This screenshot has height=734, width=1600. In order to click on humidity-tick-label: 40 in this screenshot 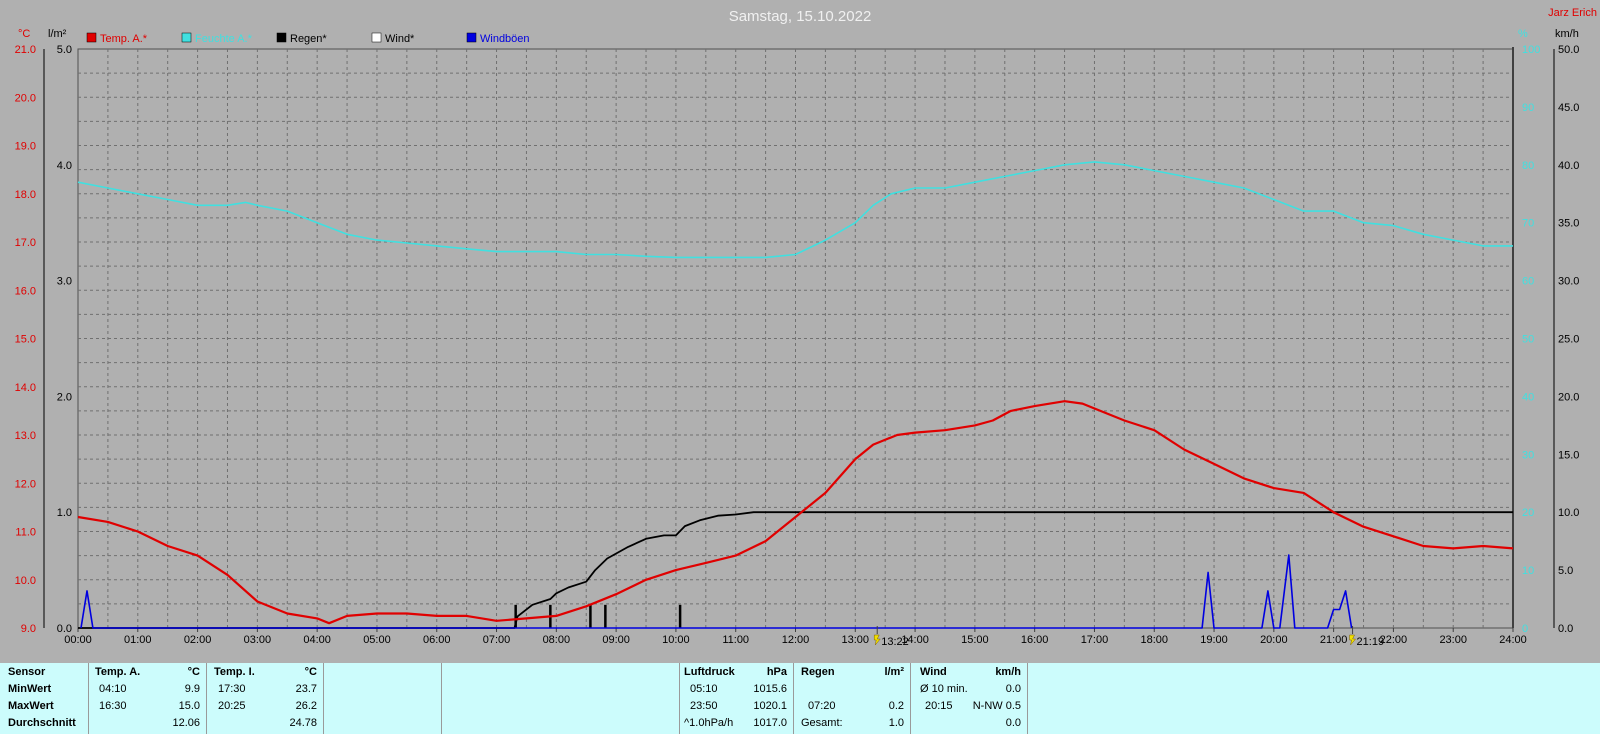, I will do `click(1528, 397)`.